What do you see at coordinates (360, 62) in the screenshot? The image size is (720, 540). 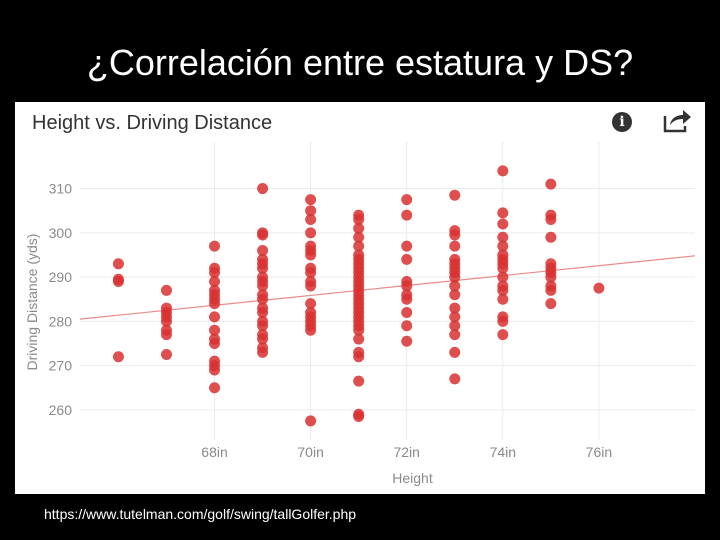 I see `slide-title: ¿Correlación entre estatura y DS?` at bounding box center [360, 62].